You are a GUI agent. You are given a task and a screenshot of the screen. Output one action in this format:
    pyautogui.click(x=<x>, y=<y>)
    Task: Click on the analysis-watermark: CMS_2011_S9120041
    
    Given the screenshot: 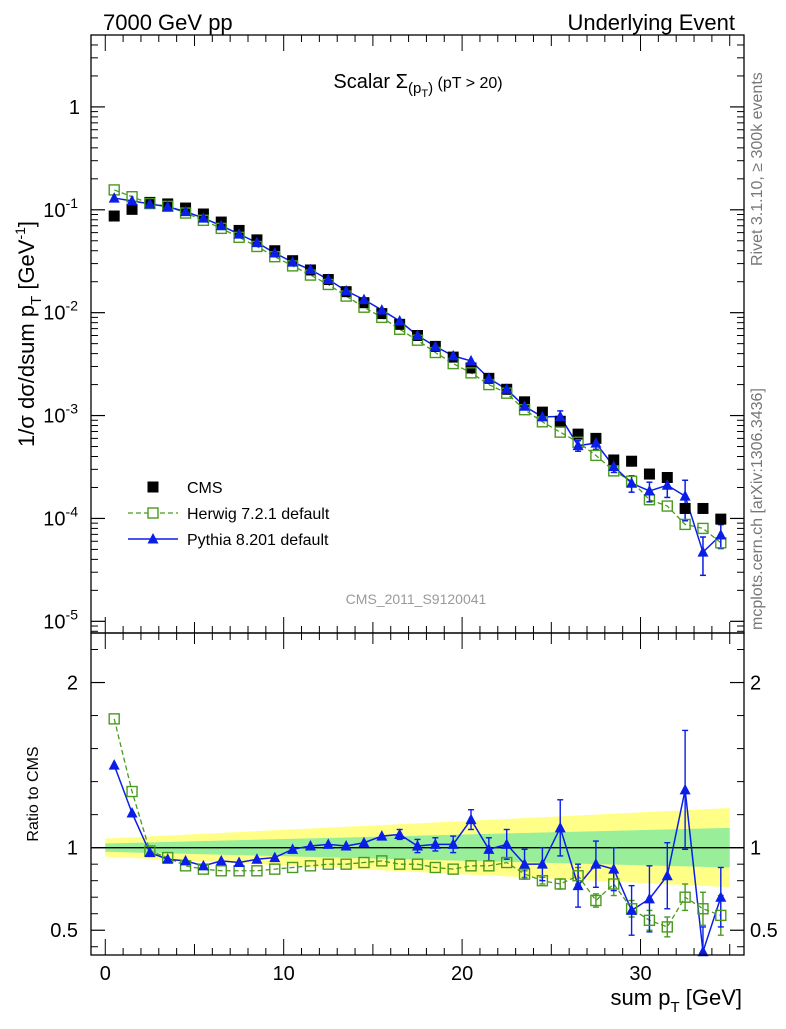 What is the action you would take?
    pyautogui.click(x=416, y=599)
    